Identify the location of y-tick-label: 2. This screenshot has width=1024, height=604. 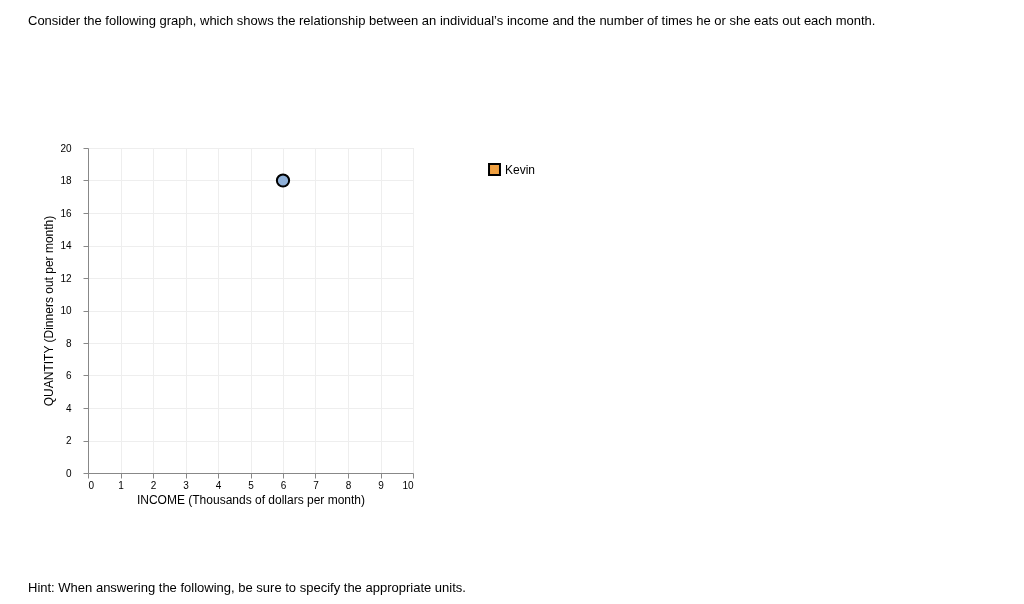
(68, 440).